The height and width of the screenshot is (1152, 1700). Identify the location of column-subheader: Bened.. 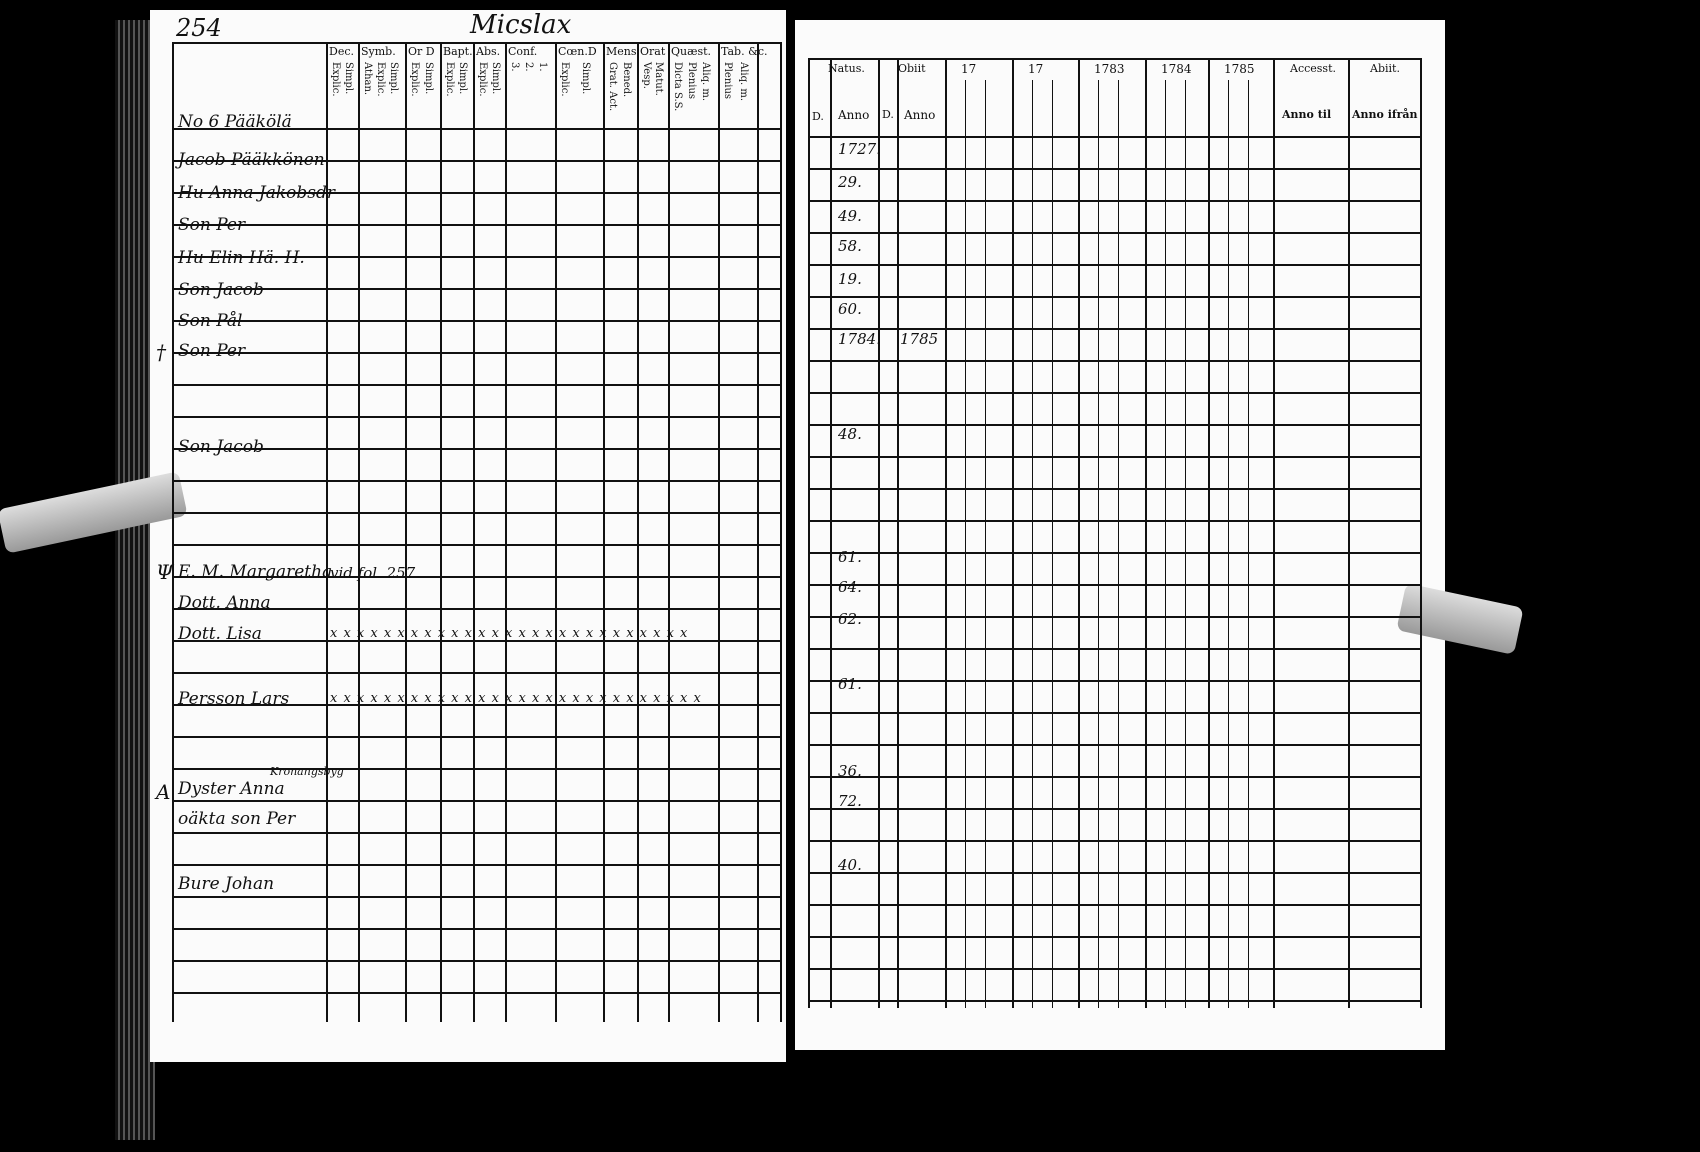
(626, 80).